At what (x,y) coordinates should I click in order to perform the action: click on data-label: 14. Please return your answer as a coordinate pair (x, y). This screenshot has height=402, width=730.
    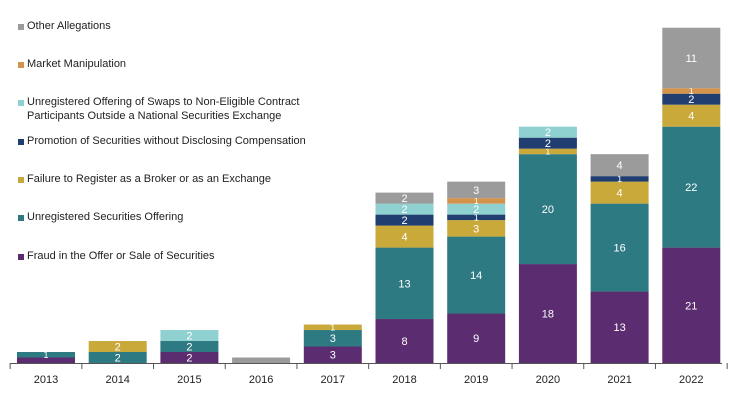
    Looking at the image, I should click on (476, 276).